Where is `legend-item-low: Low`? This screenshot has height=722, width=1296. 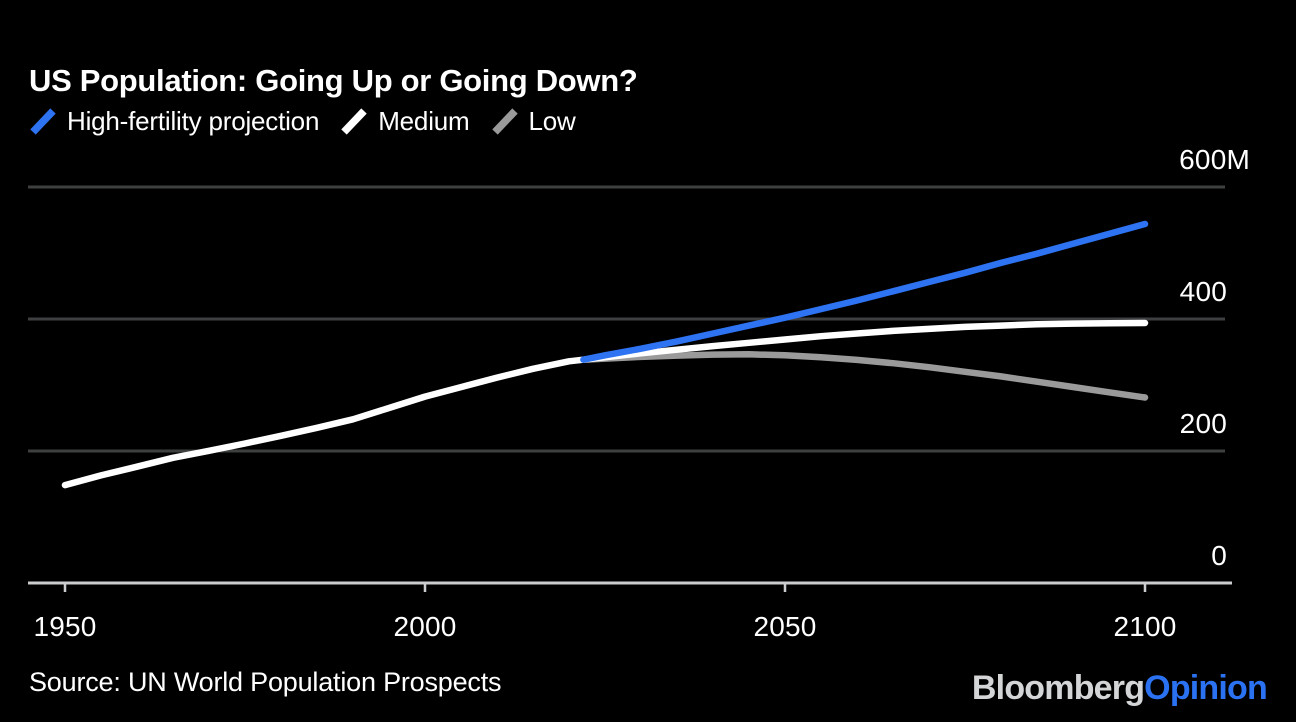
legend-item-low: Low is located at coordinates (533, 121).